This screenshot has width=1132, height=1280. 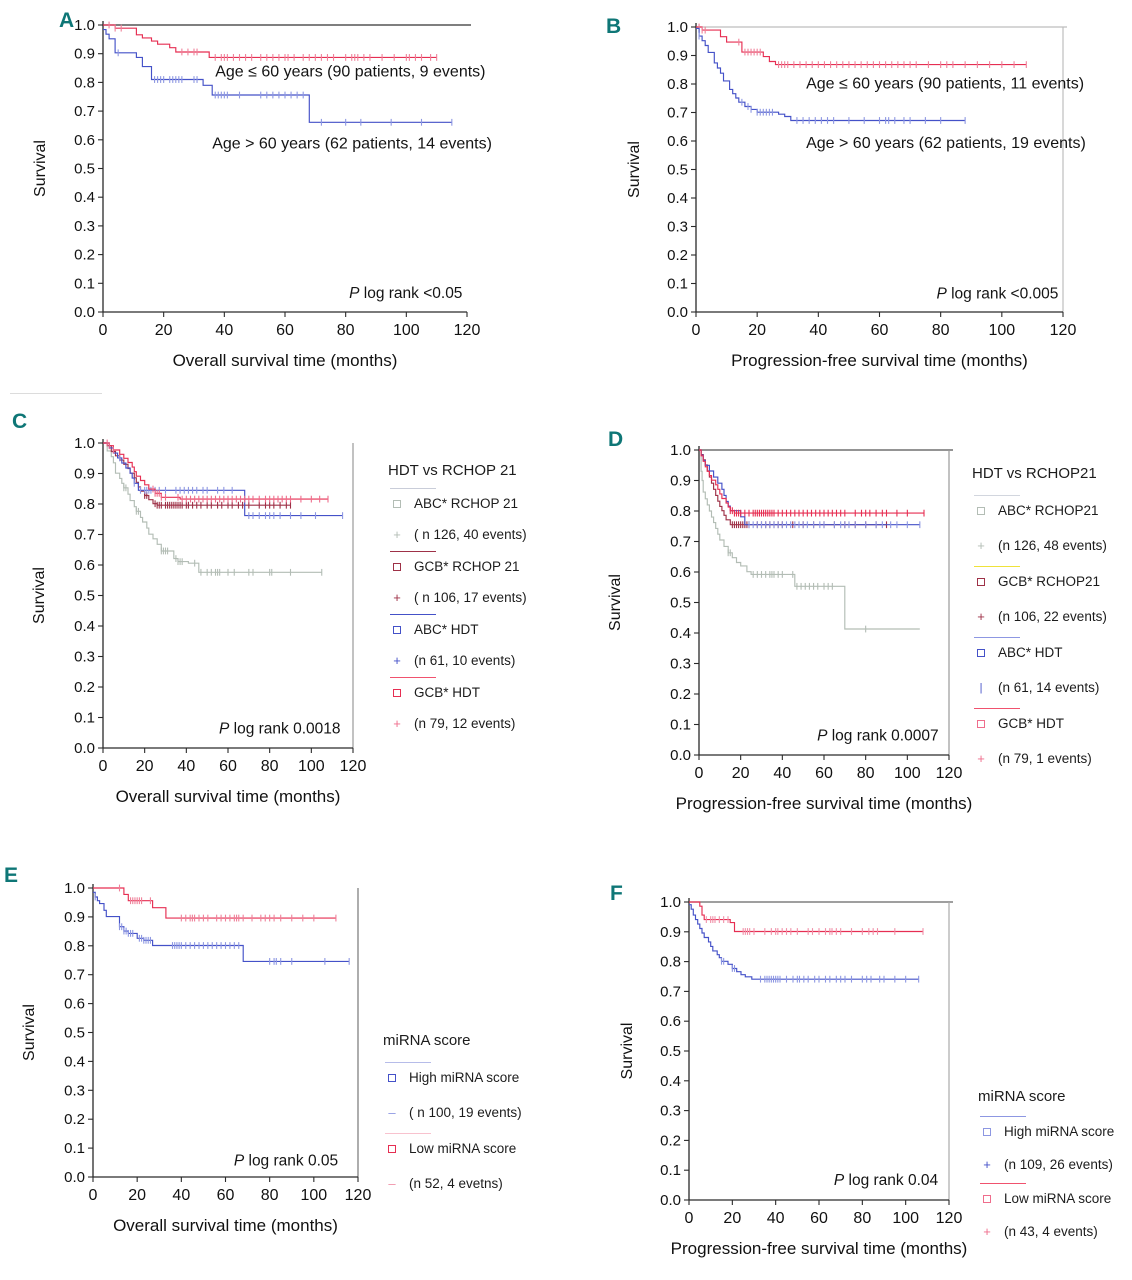 What do you see at coordinates (1051, 1231) in the screenshot?
I see `legend-item-label: (n 43, 4 events)` at bounding box center [1051, 1231].